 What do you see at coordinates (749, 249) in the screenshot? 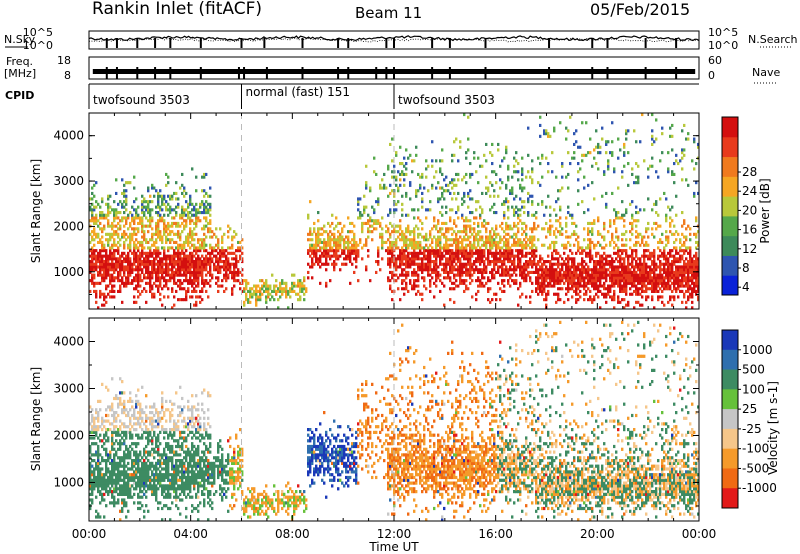
I see `colorbar-tick-label: 12` at bounding box center [749, 249].